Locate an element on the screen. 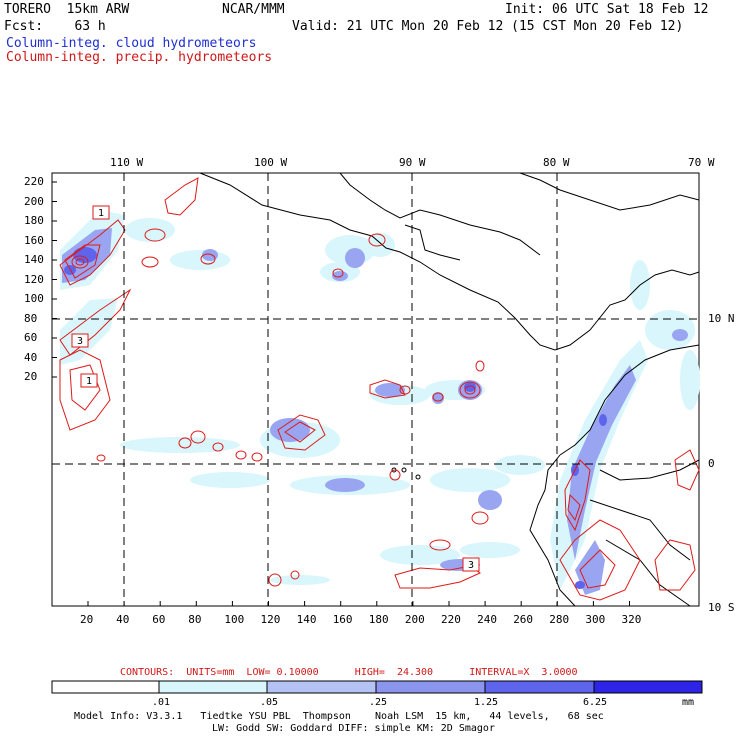  y-tick-label: 200 is located at coordinates (34, 201).